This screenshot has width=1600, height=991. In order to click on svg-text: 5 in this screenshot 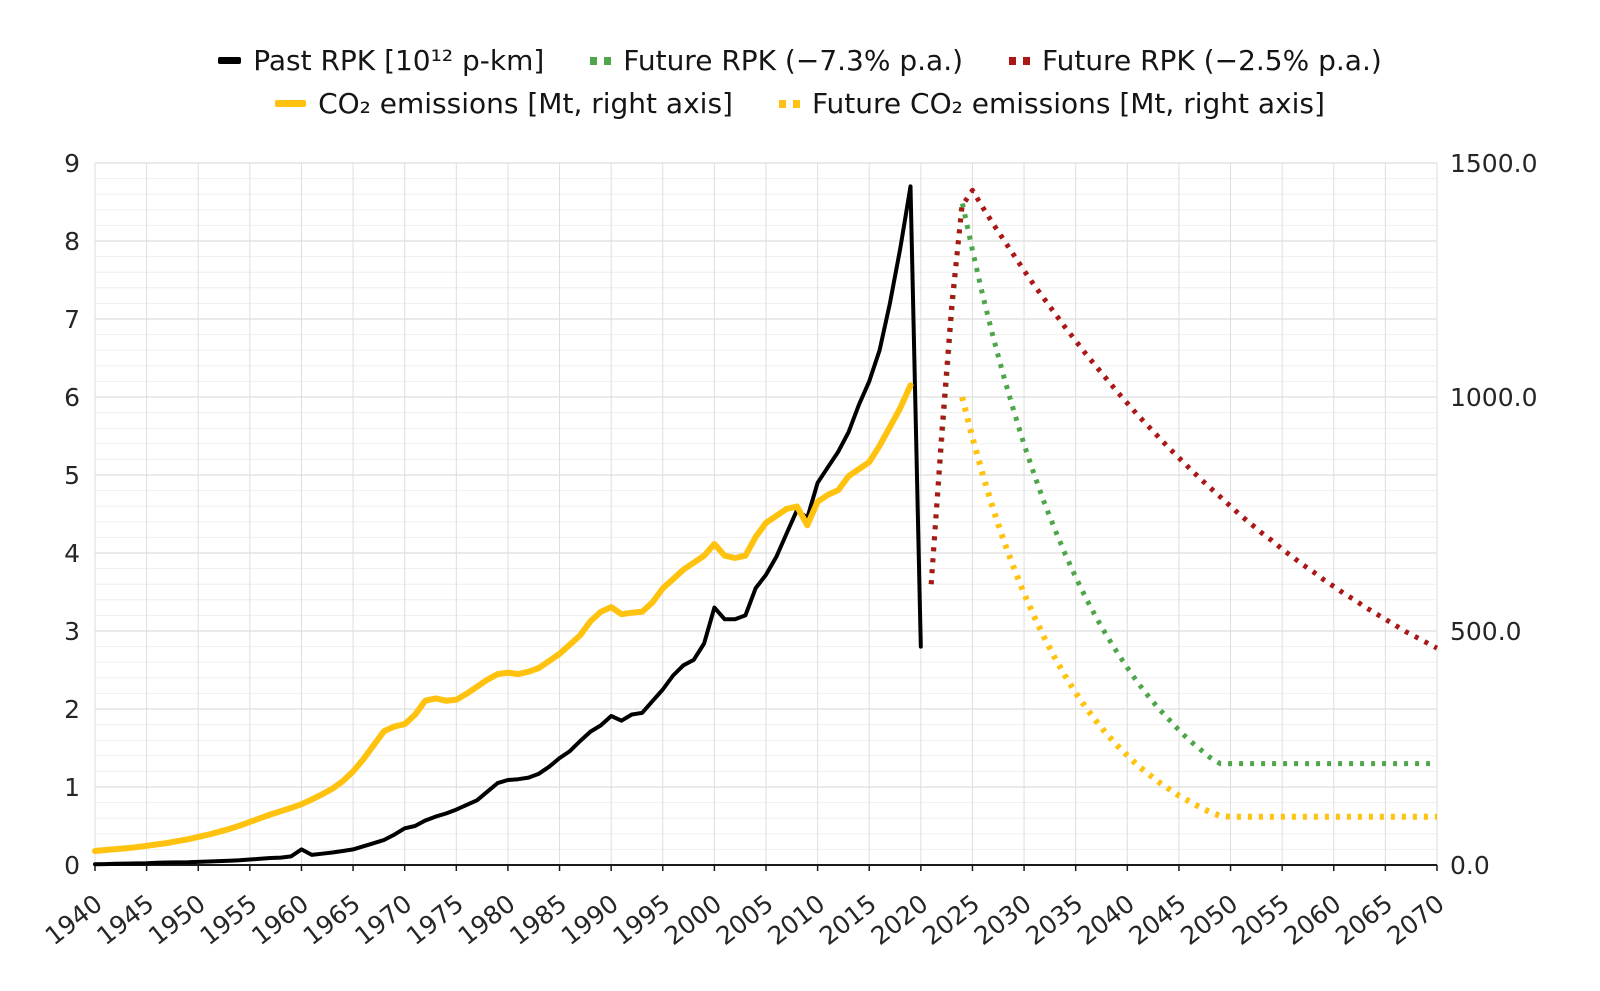, I will do `click(72, 475)`.